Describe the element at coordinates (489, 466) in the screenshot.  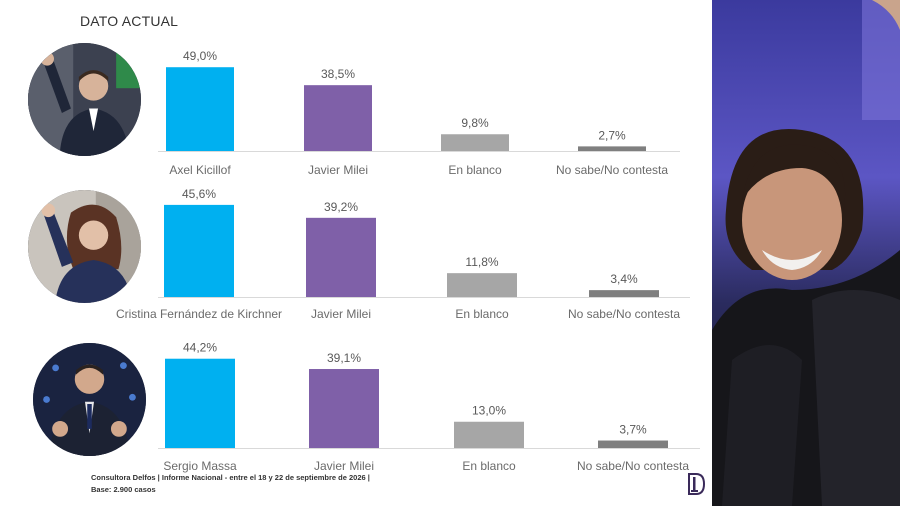
I see `chart-2-category-label-2: En blanco` at that location.